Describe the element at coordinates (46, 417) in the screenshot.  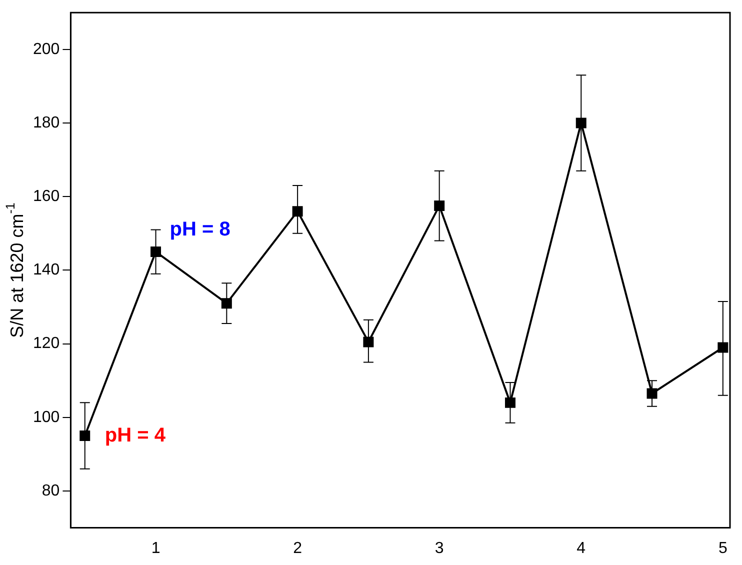
I see `y-tick-label: 100` at that location.